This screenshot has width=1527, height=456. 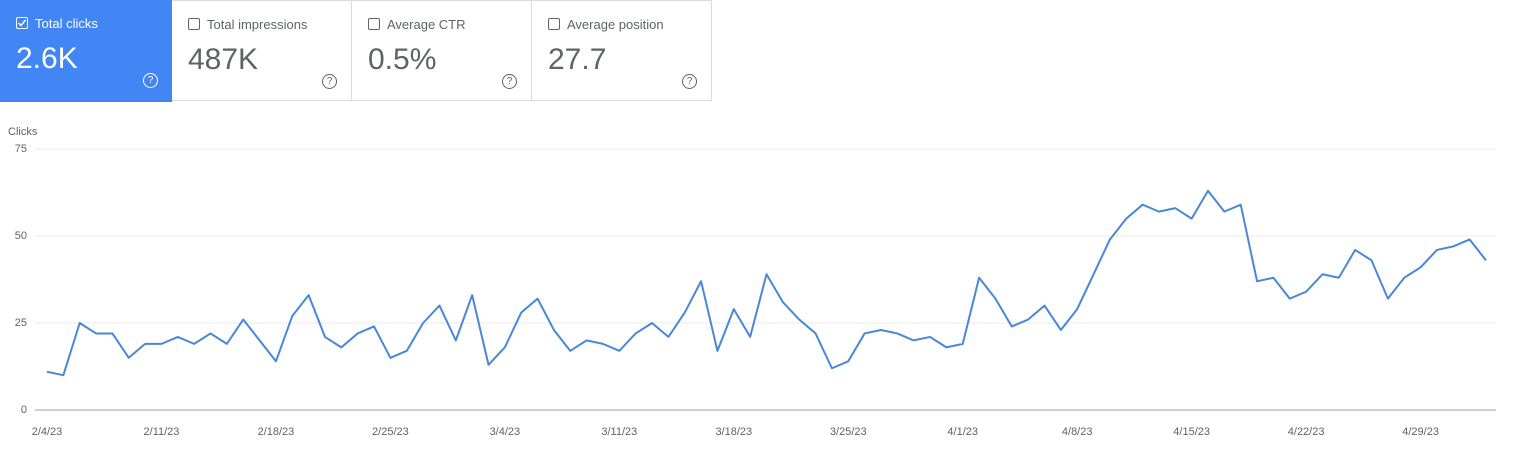 What do you see at coordinates (1306, 432) in the screenshot?
I see `x-tick-label: 4/22/23` at bounding box center [1306, 432].